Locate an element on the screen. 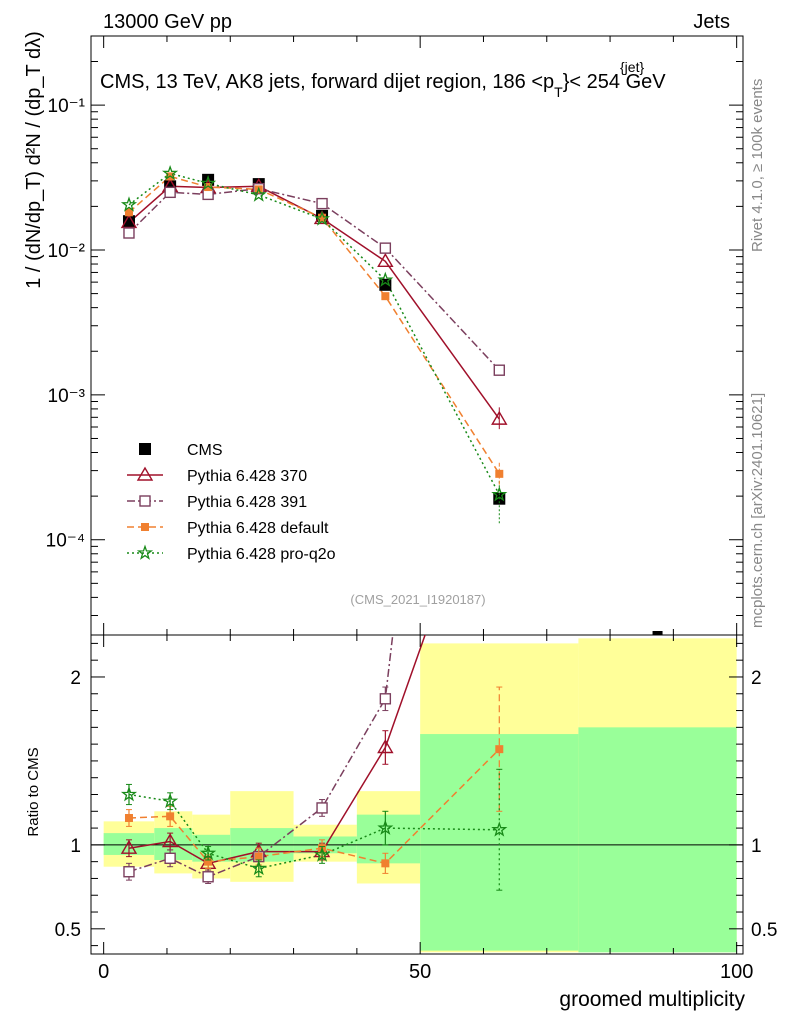  legend-label-pythia-6-428-370: Pythia 6.428 370 is located at coordinates (247, 476).